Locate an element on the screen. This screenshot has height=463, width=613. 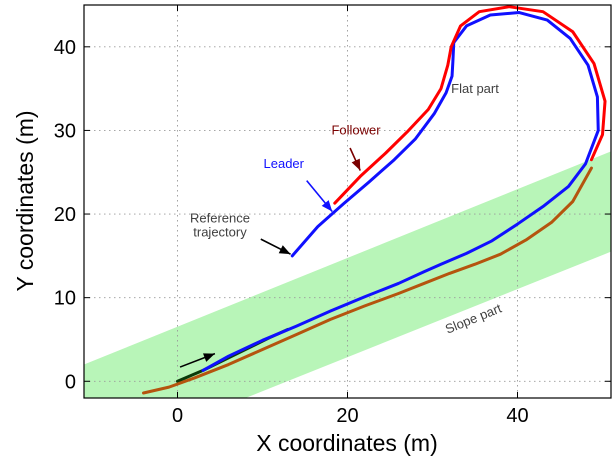
reference-arrow-head is located at coordinates (284, 250).